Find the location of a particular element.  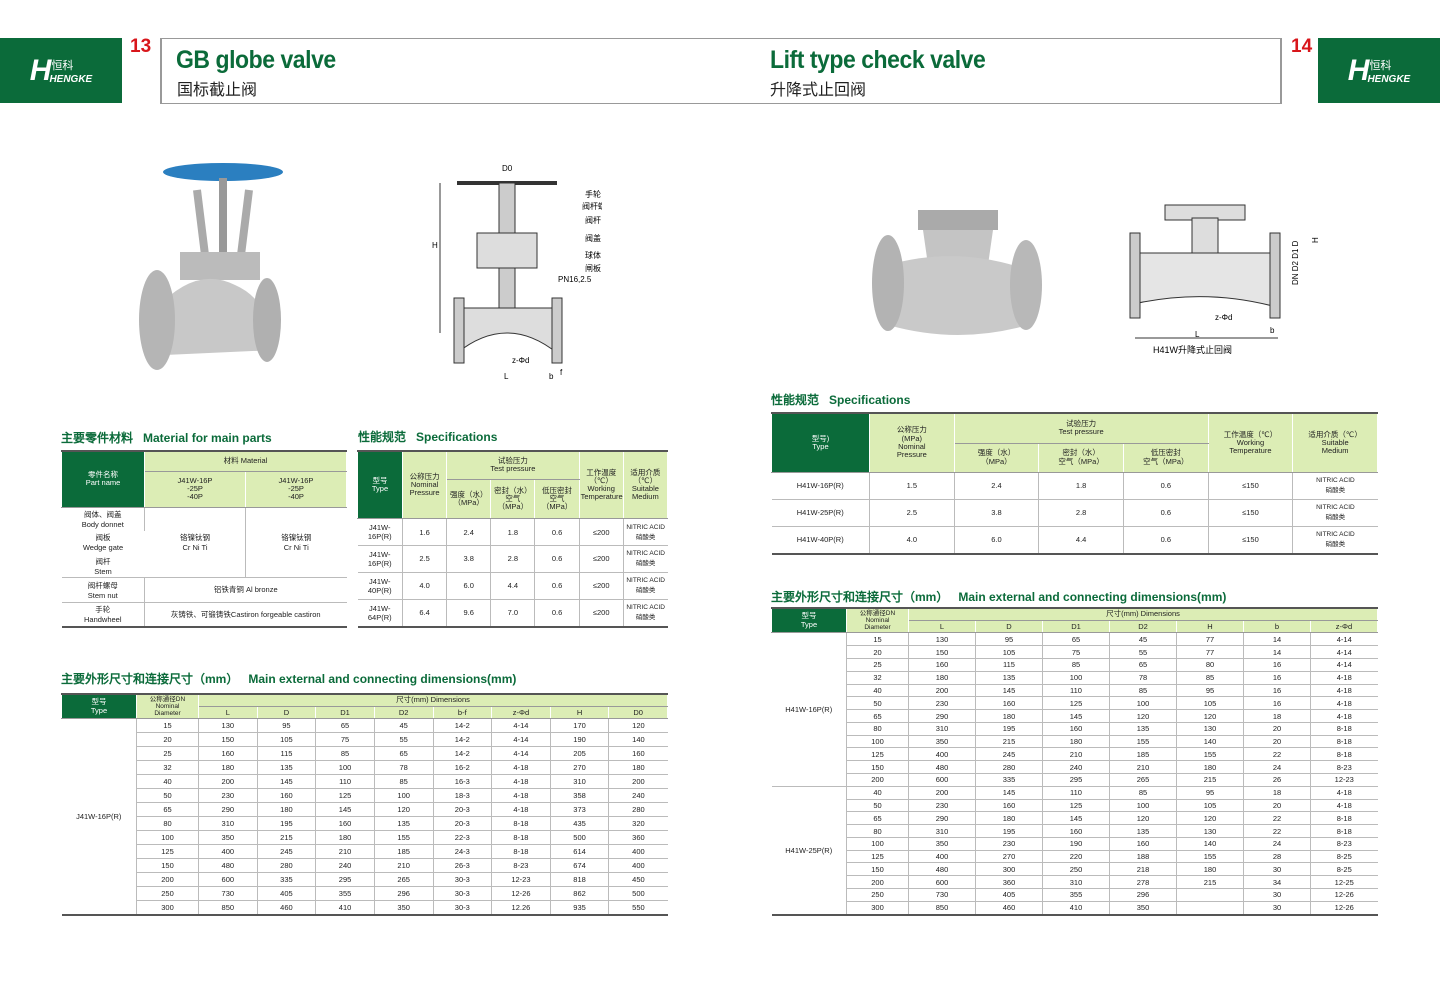

table-cell: 850 is located at coordinates (942, 908).